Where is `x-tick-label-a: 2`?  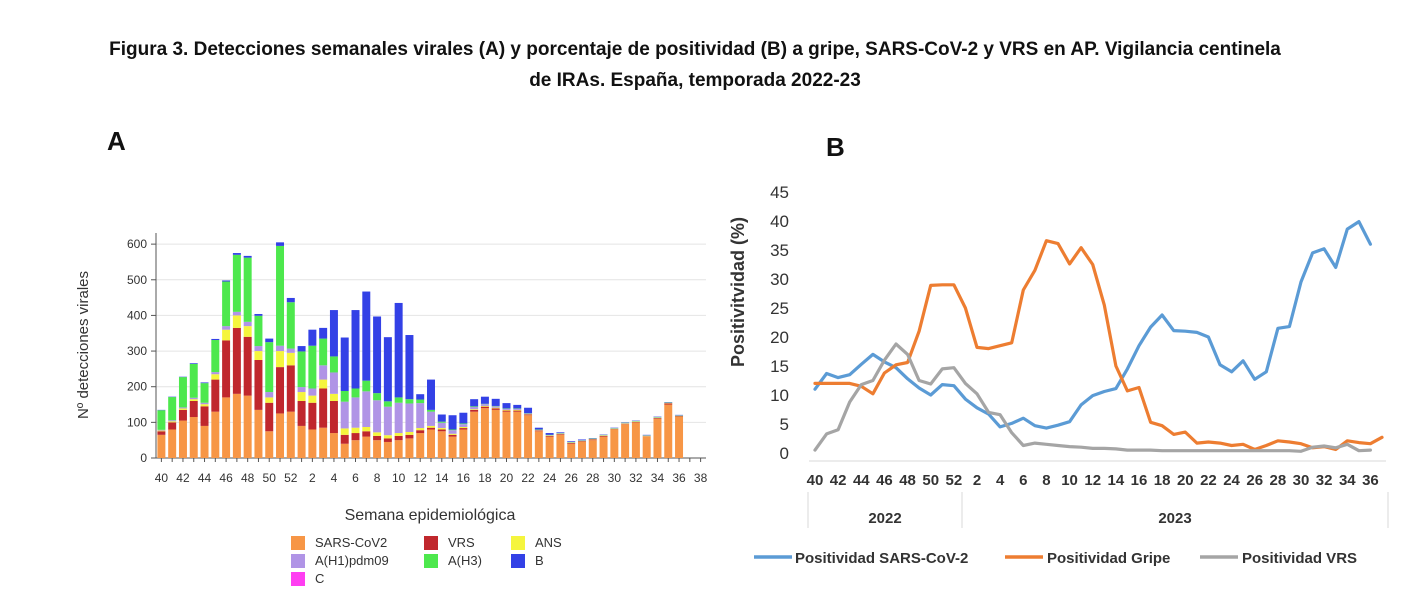 x-tick-label-a: 2 is located at coordinates (312, 478).